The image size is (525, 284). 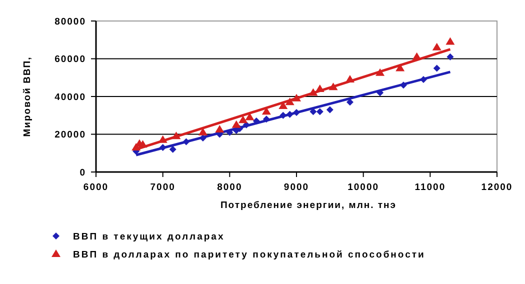 I want to click on x-tick-label: 12000, so click(x=497, y=187).